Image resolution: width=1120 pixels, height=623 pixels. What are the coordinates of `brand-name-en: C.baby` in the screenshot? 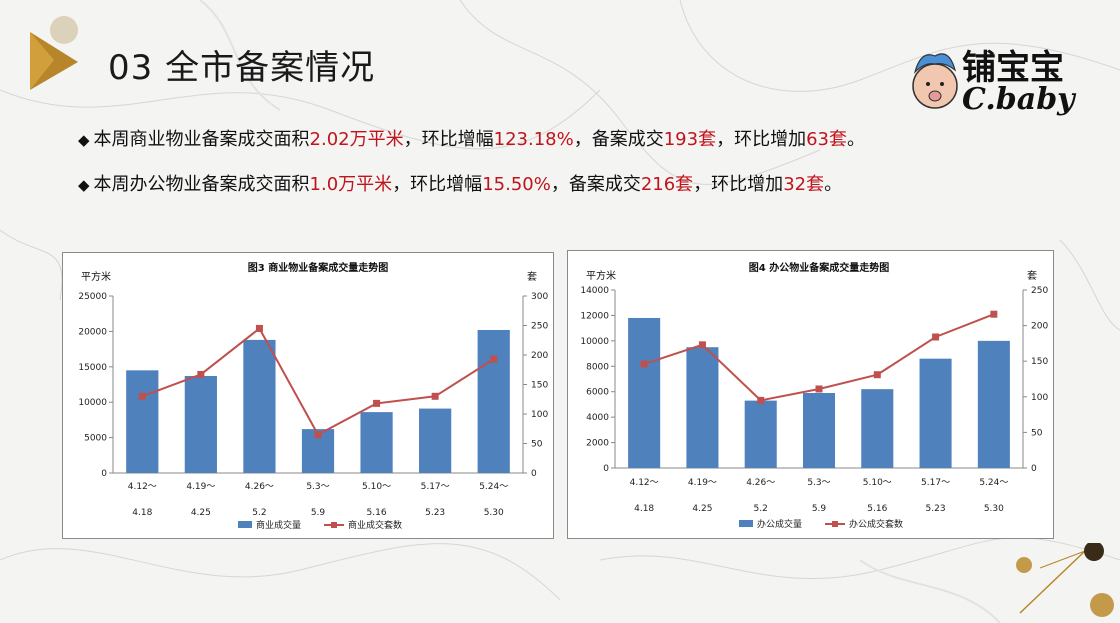 It's located at (1018, 99).